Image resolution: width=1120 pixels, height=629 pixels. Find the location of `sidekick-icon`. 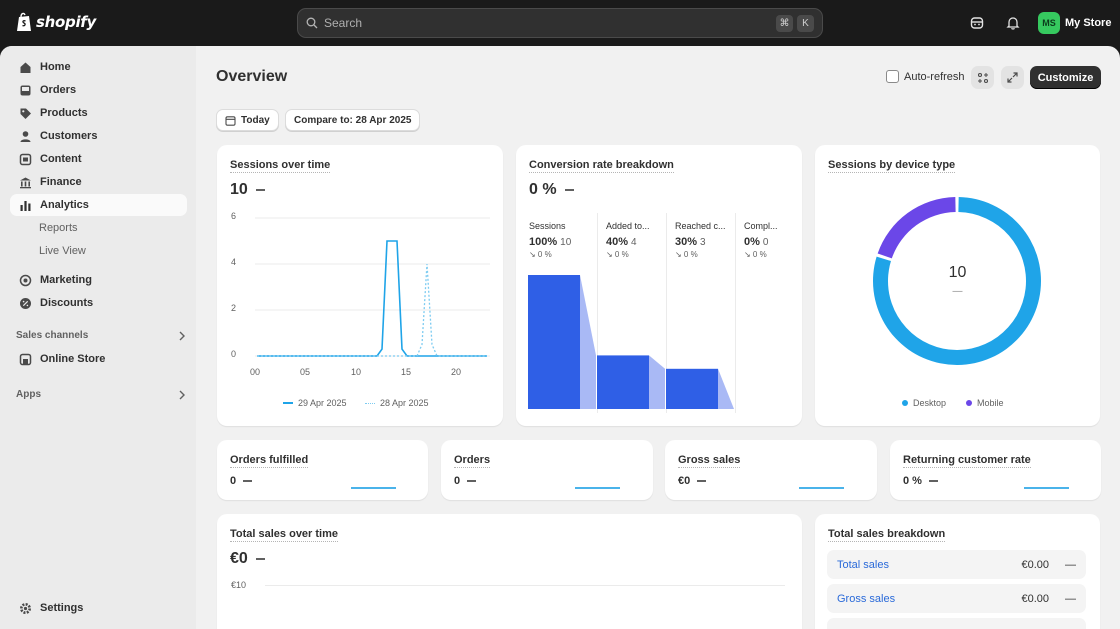

sidekick-icon is located at coordinates (977, 23).